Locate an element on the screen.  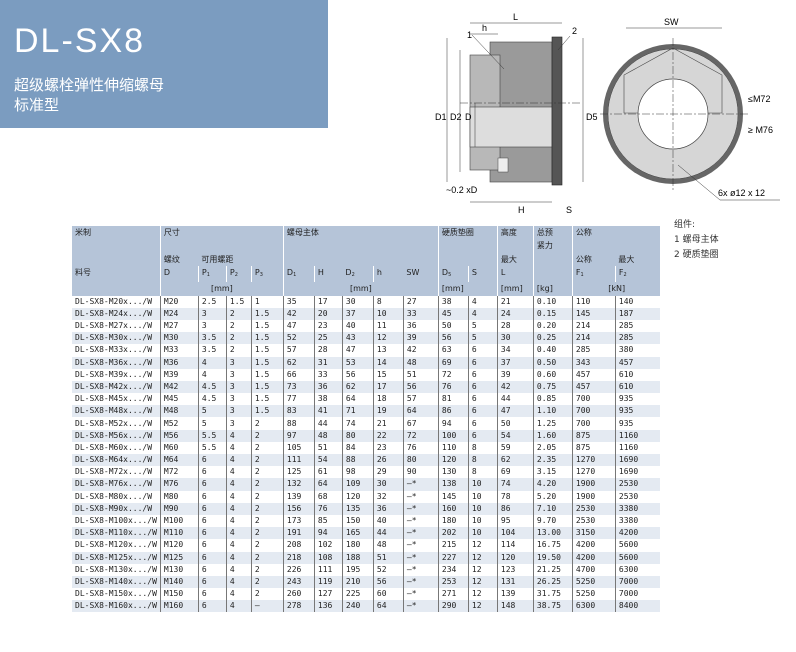
cell: 62 is located at coordinates (298, 362).